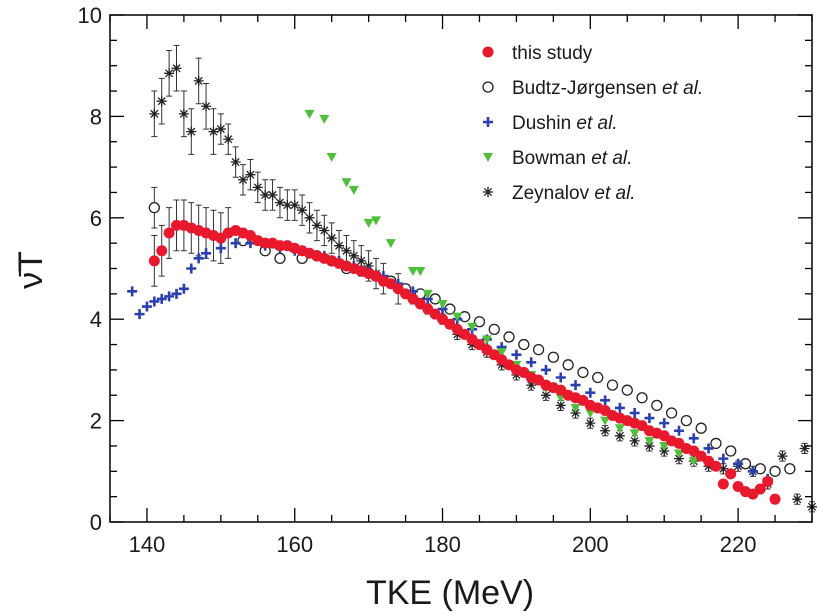 This screenshot has height=615, width=818. Describe the element at coordinates (294, 544) in the screenshot. I see `x-tick-label: 160` at that location.